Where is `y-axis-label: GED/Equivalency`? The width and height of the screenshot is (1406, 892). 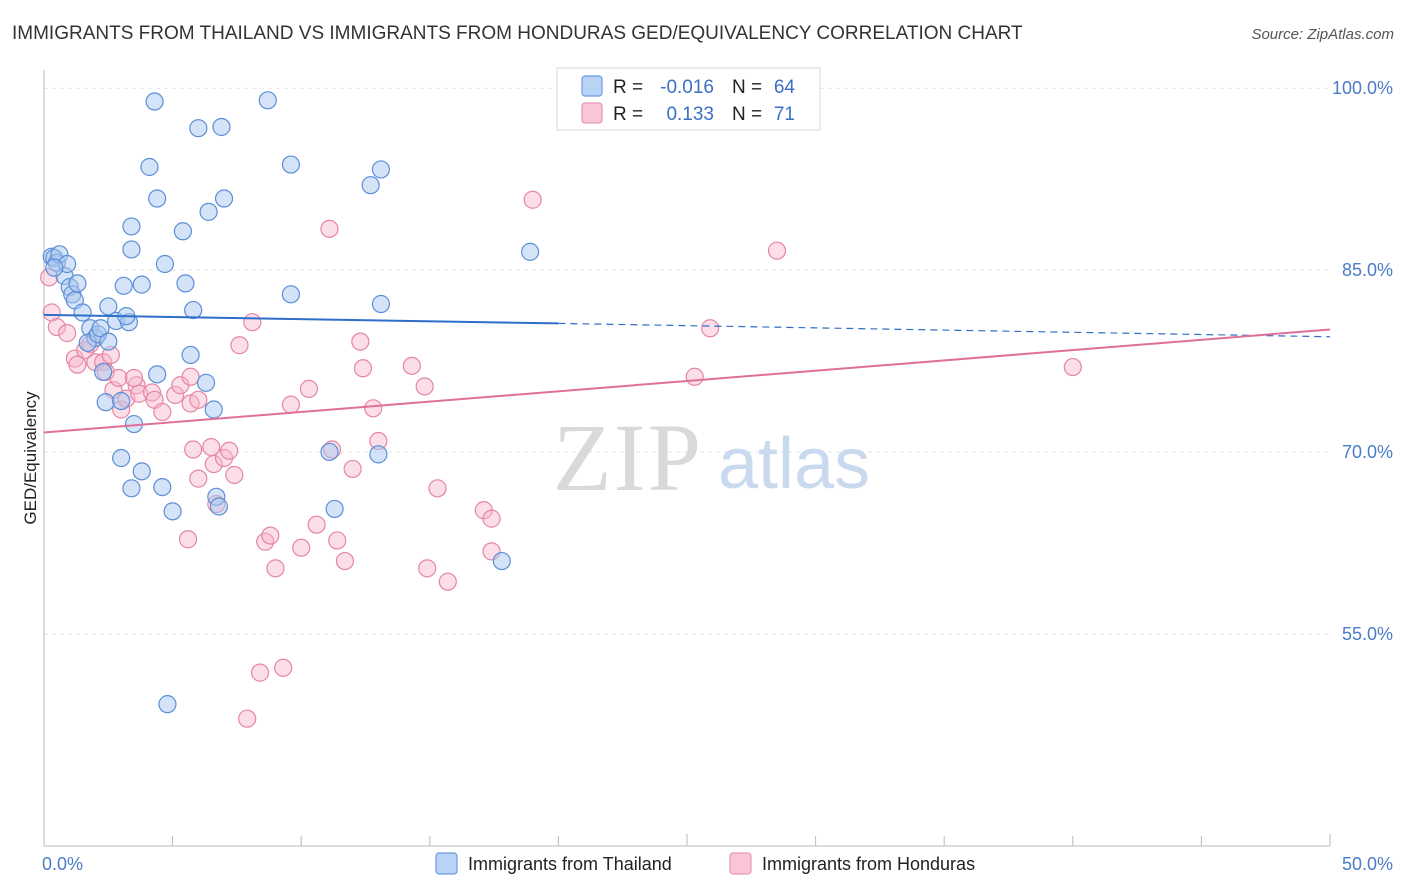
y-axis-label: GED/Equivalency is located at coordinates (30, 458).